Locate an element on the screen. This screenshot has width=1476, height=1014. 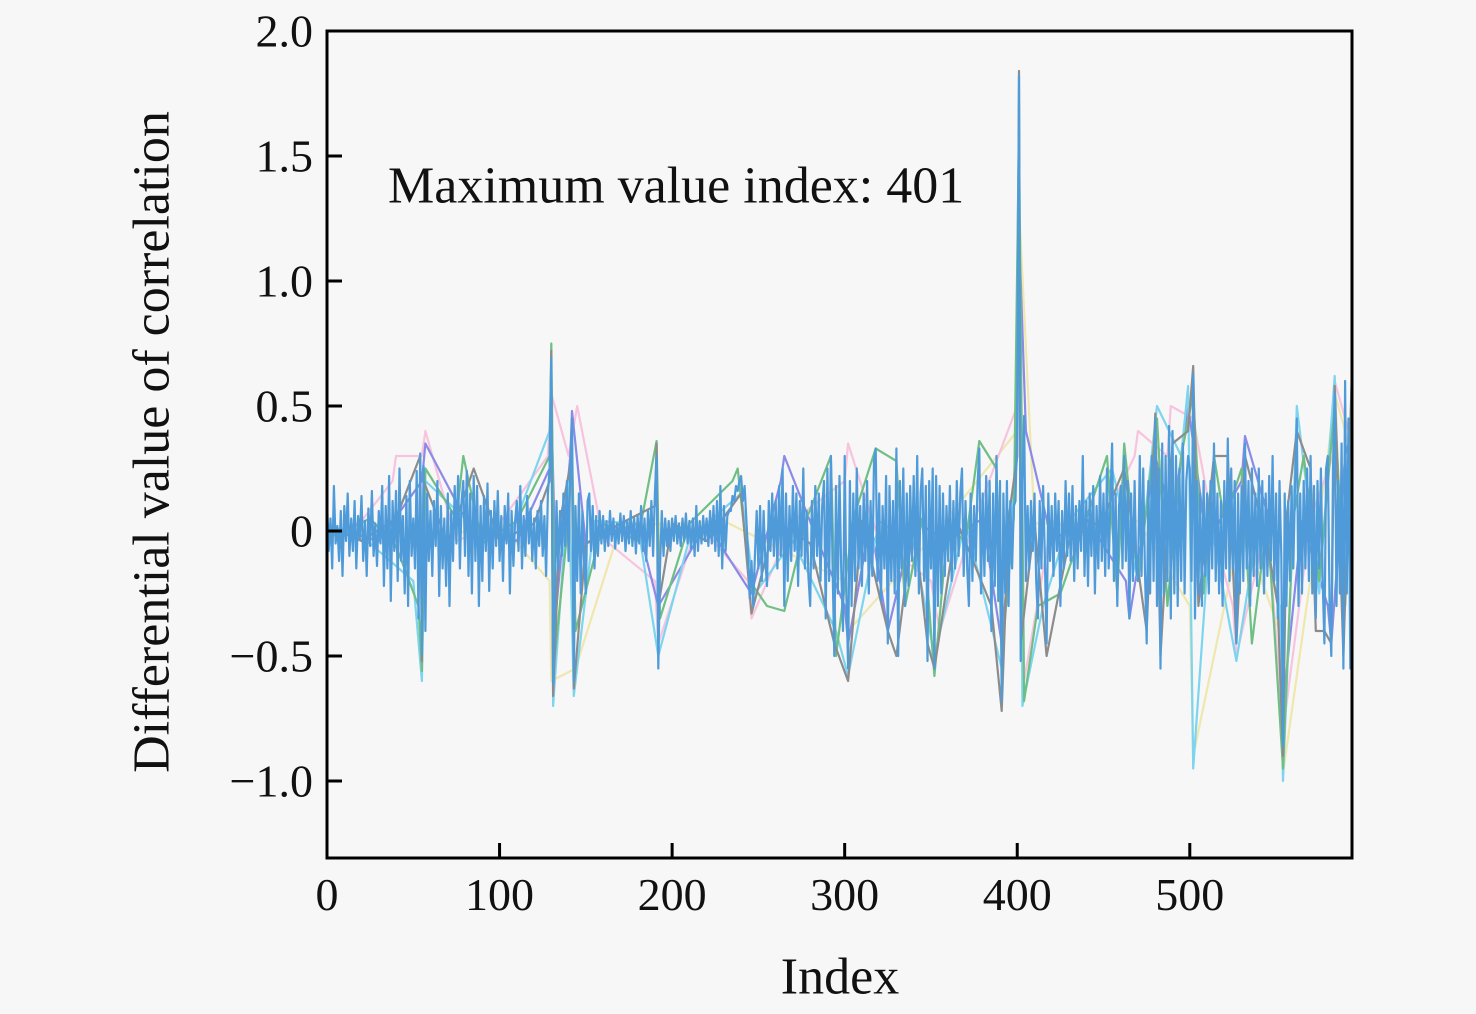
y-tick-label: 0 is located at coordinates (301, 531).